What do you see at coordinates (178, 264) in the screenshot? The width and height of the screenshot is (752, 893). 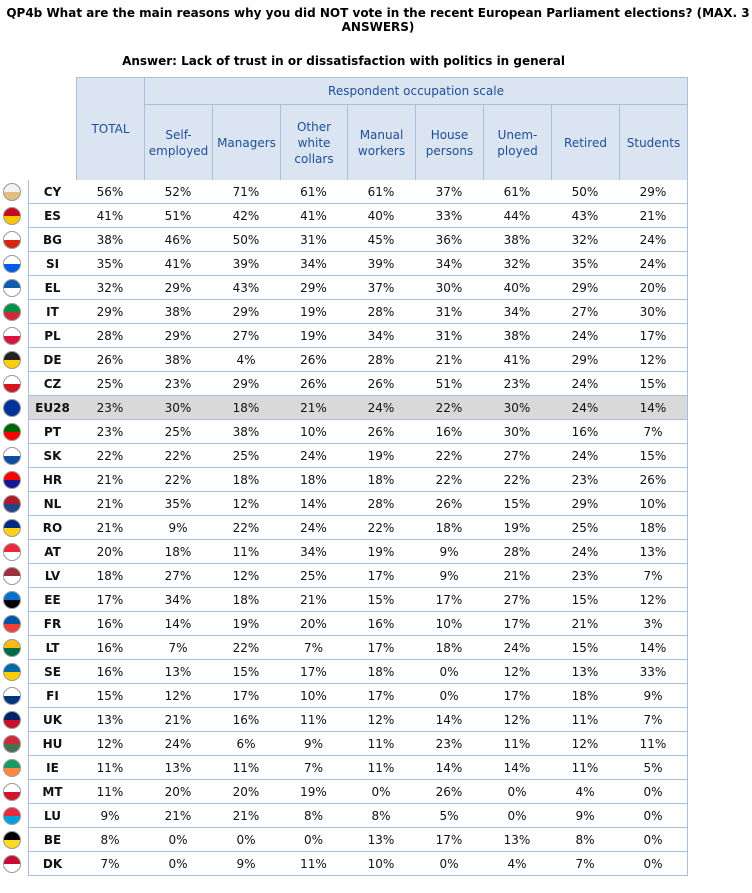 I see `table-cell: 41%` at bounding box center [178, 264].